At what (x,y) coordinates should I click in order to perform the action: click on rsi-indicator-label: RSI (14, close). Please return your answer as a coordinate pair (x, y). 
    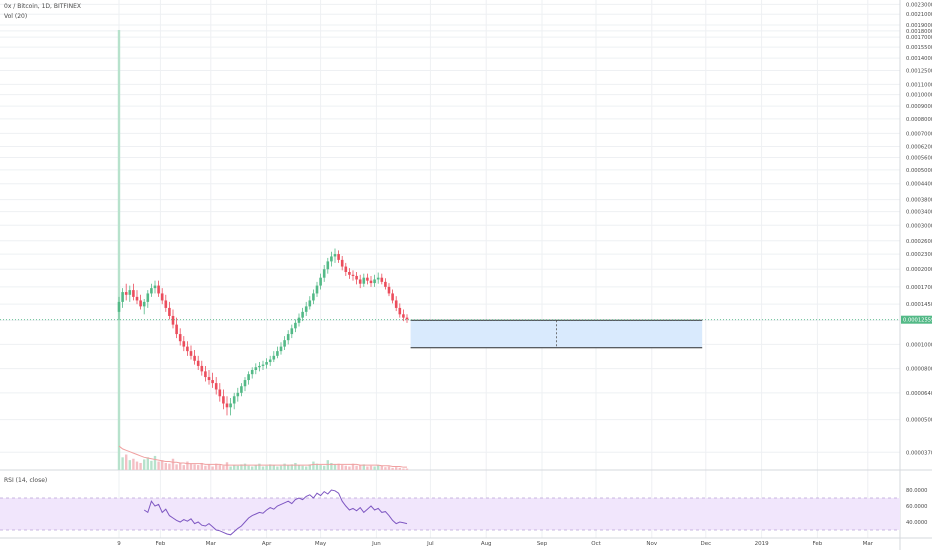
    Looking at the image, I should click on (26, 480).